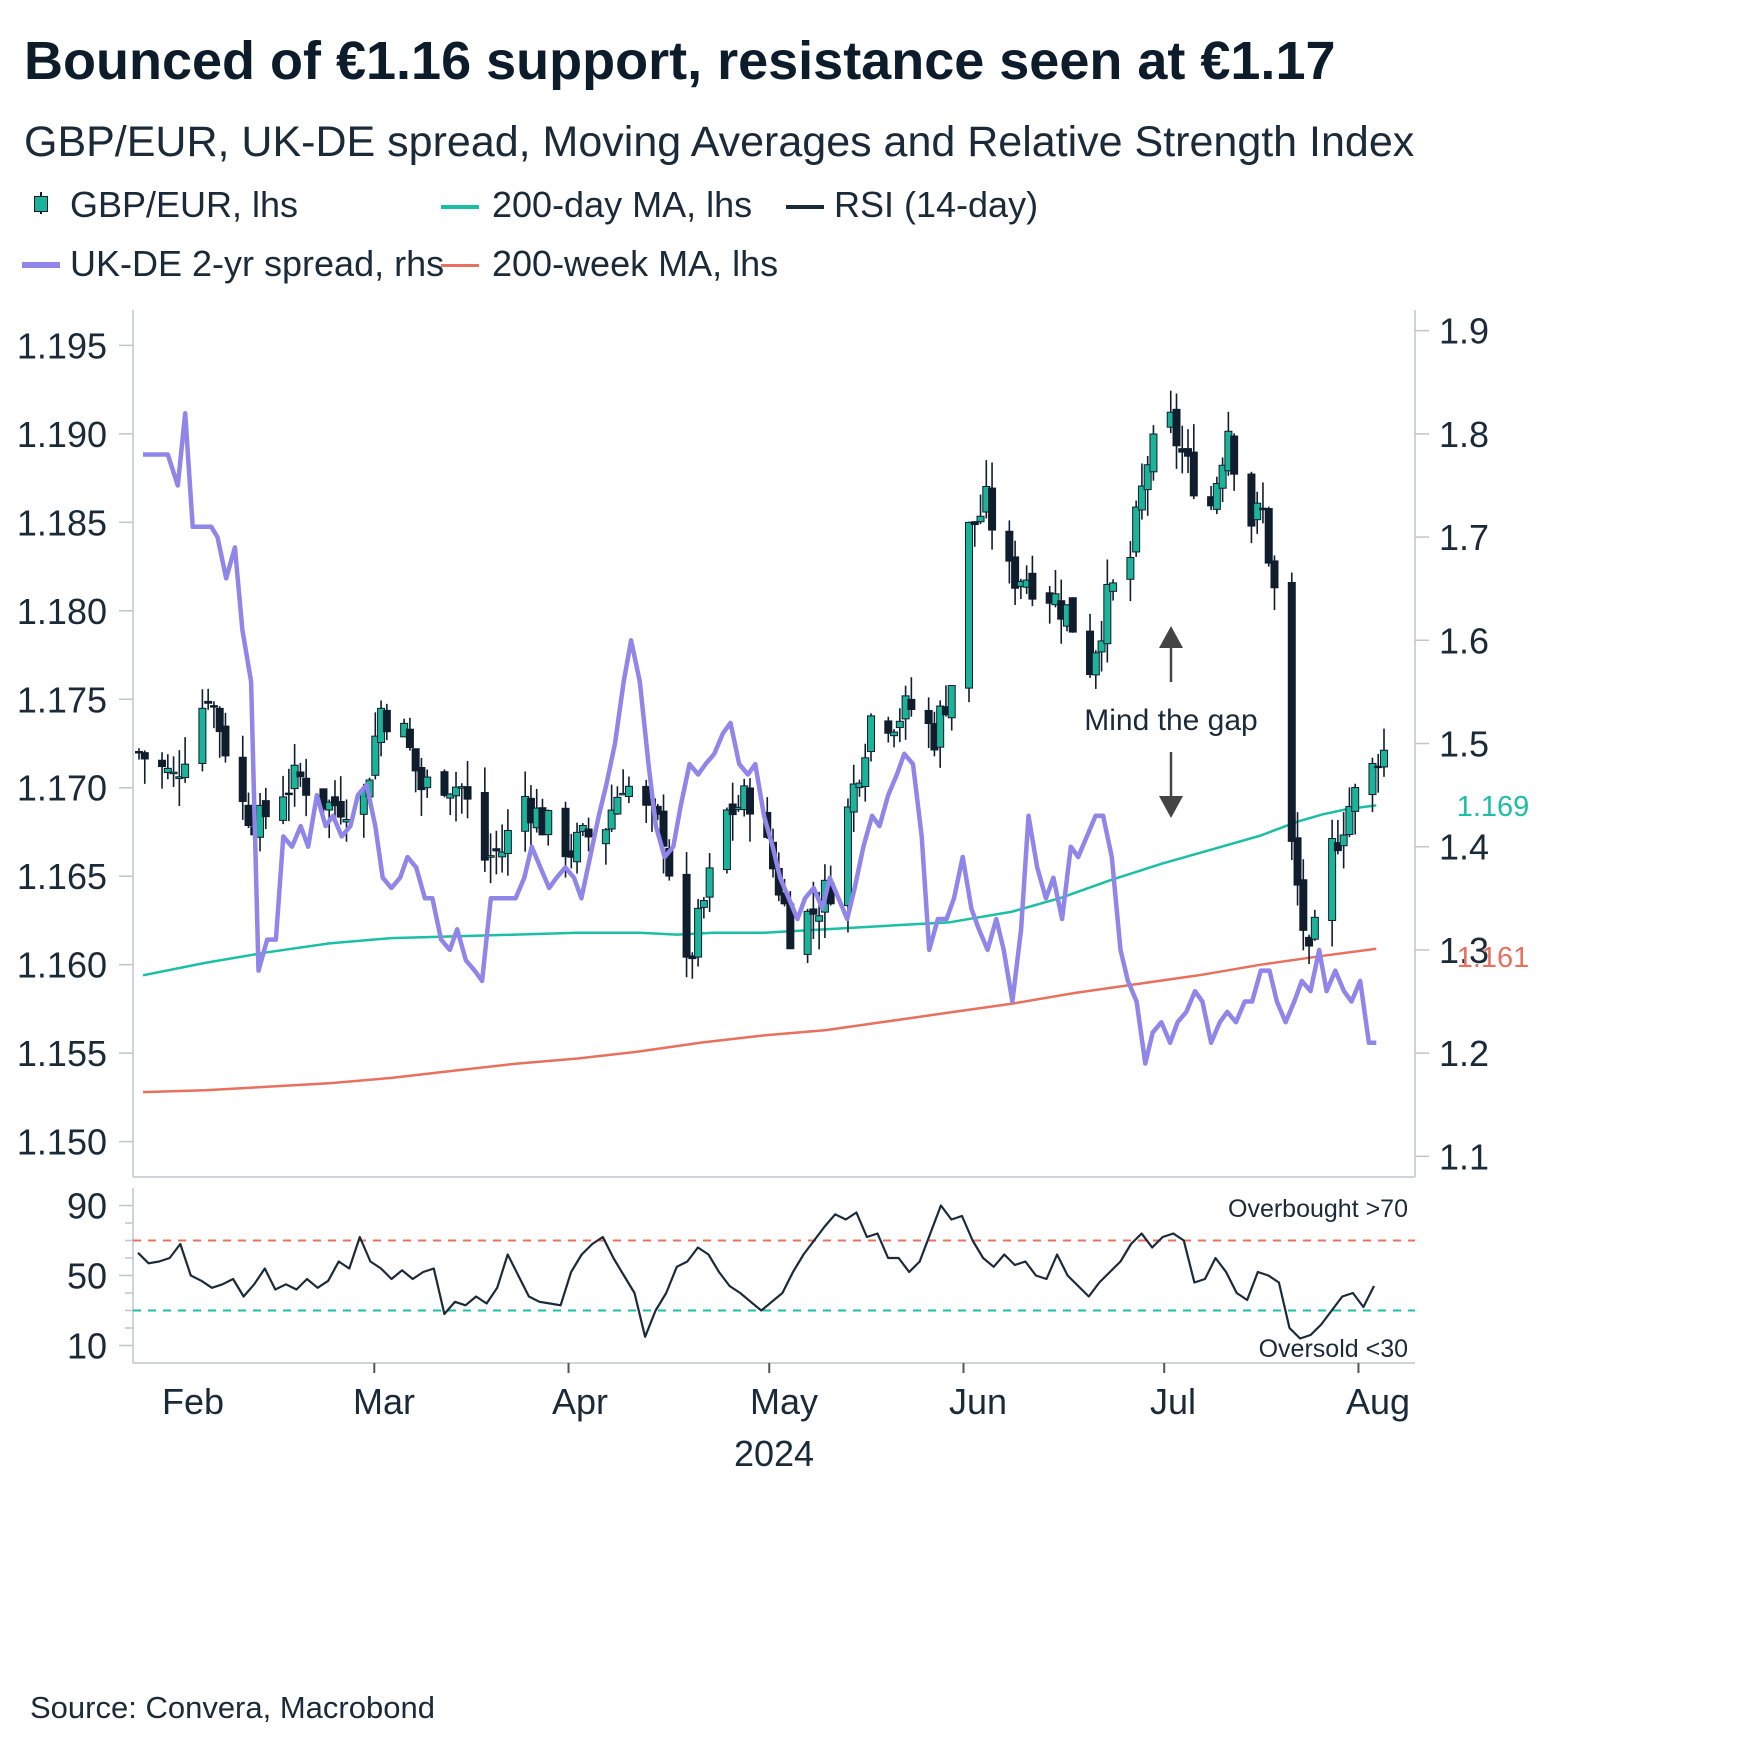  Describe the element at coordinates (87, 1346) in the screenshot. I see `rsi-tick-label: 10` at that location.